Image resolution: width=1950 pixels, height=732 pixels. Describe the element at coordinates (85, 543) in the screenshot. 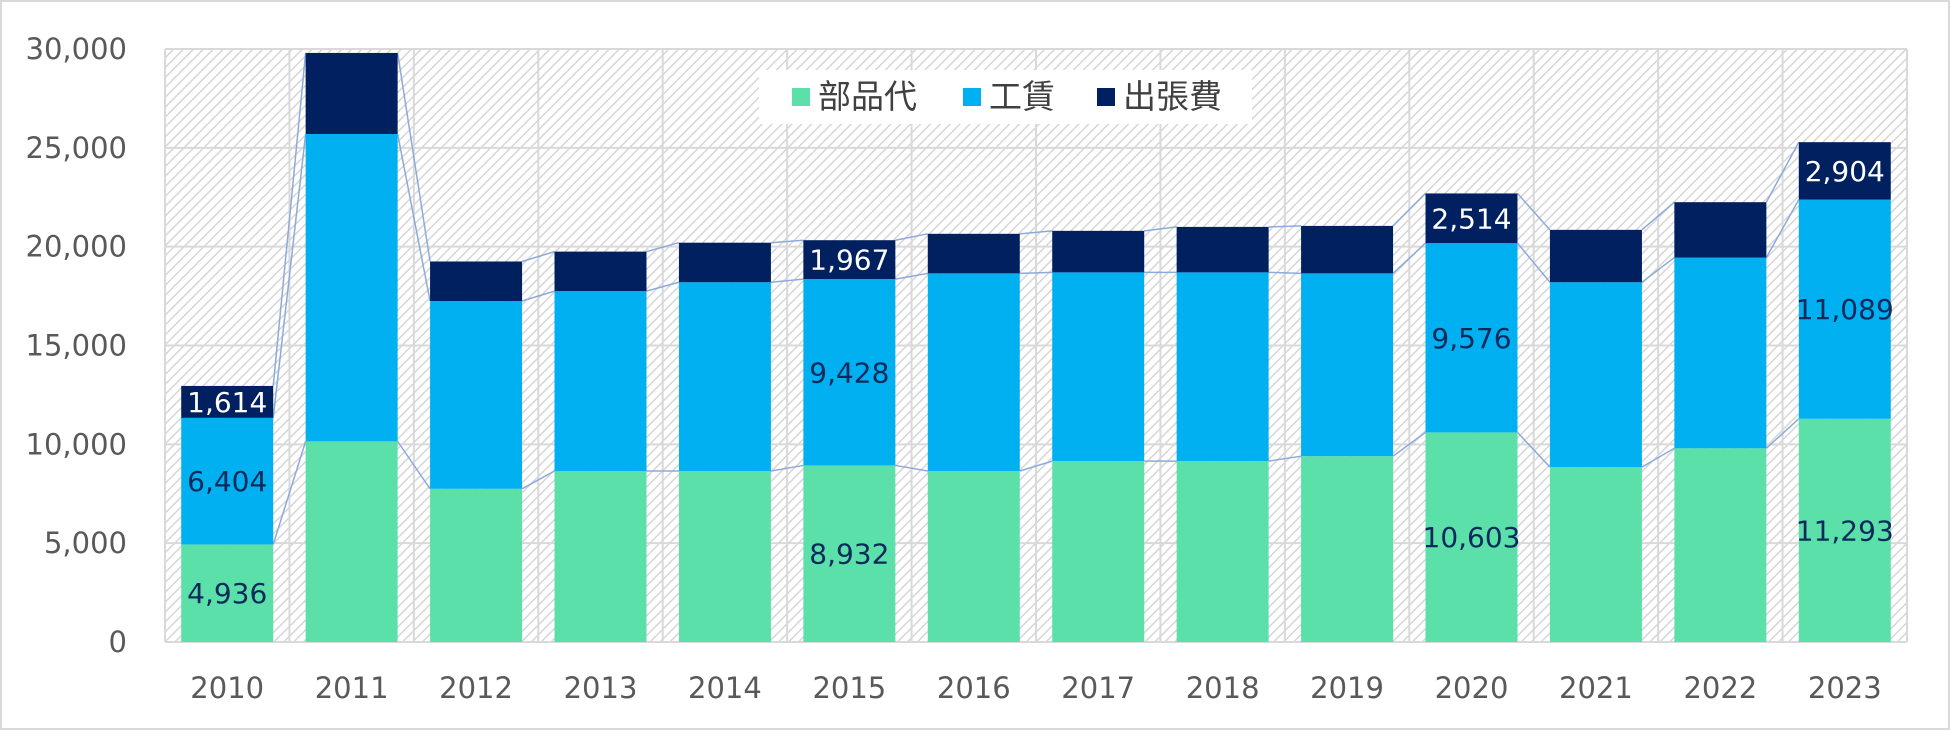

I see `y-tick-label: 5,000` at that location.